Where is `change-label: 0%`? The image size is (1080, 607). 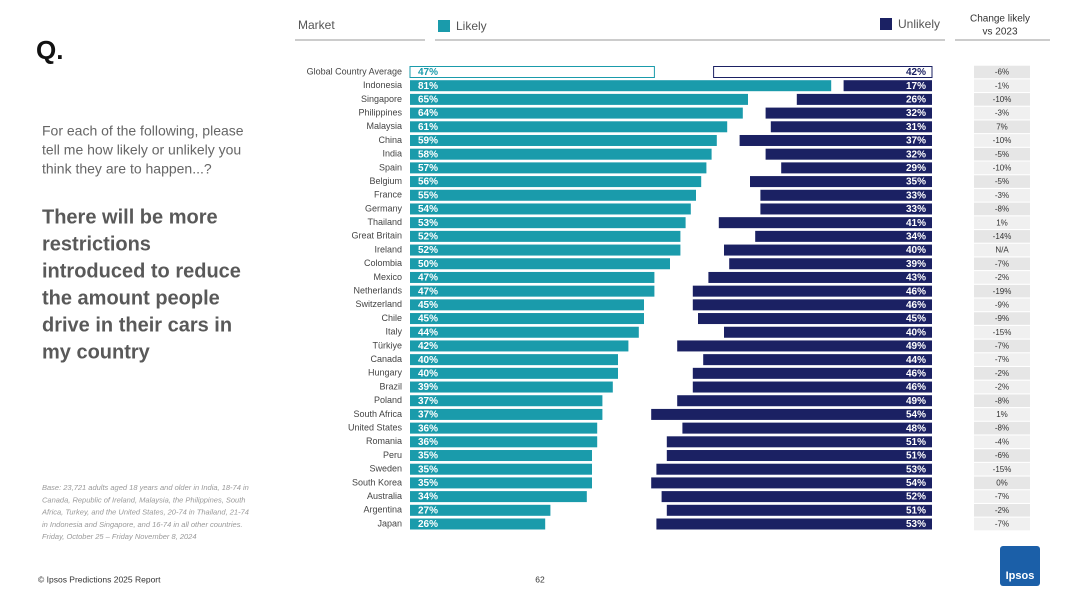 change-label: 0% is located at coordinates (1002, 483).